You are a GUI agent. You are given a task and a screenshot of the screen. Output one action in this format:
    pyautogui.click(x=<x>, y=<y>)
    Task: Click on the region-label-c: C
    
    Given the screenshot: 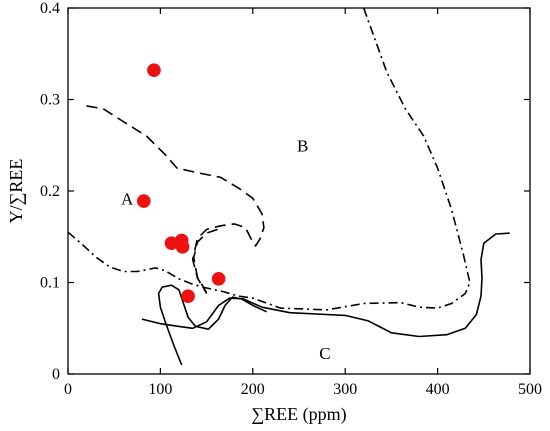 What is the action you would take?
    pyautogui.click(x=324, y=353)
    